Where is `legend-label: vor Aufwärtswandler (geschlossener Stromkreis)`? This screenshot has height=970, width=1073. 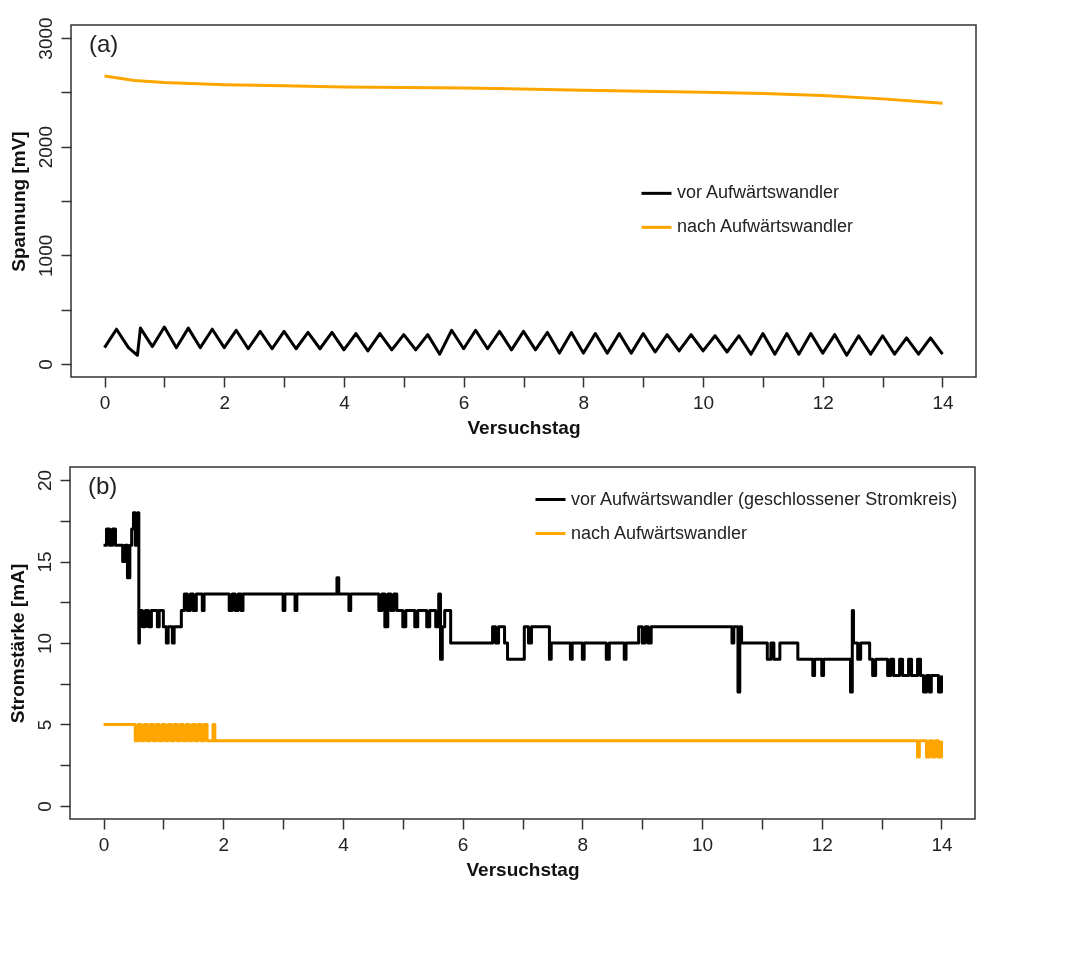 legend-label: vor Aufwärtswandler (geschlossener Stromkreis) is located at coordinates (764, 498).